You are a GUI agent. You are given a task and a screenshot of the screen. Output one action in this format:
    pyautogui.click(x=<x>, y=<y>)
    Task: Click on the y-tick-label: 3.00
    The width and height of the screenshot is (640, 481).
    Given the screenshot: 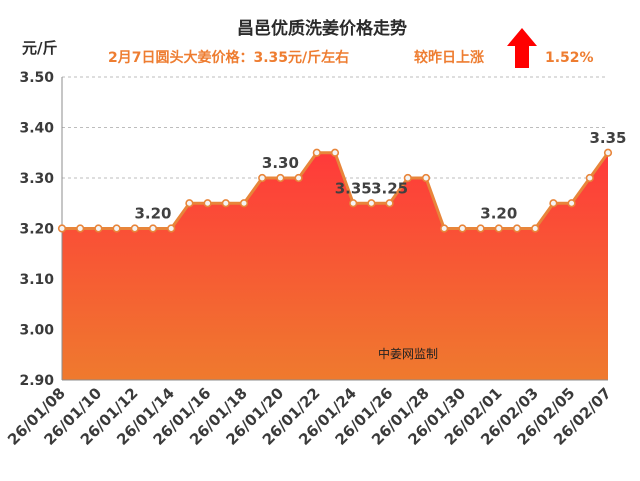 What is the action you would take?
    pyautogui.click(x=36, y=331)
    